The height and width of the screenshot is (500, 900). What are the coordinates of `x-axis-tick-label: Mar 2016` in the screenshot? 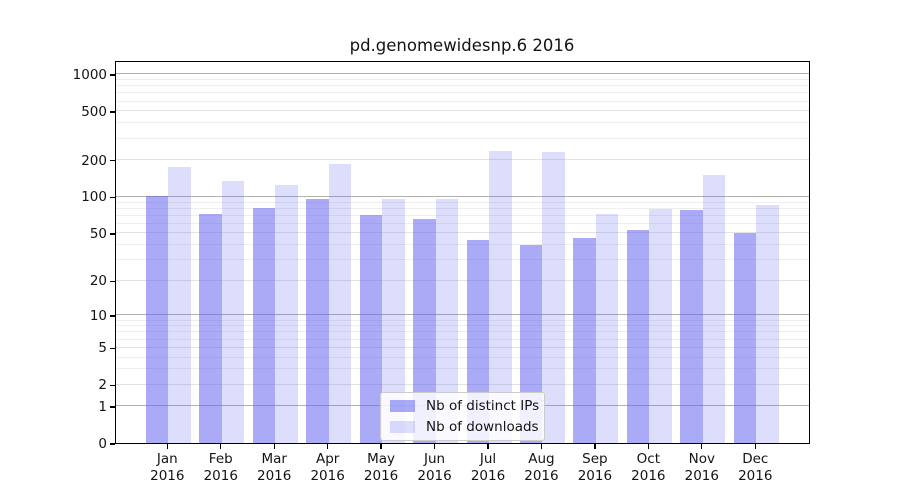 It's located at (274, 467).